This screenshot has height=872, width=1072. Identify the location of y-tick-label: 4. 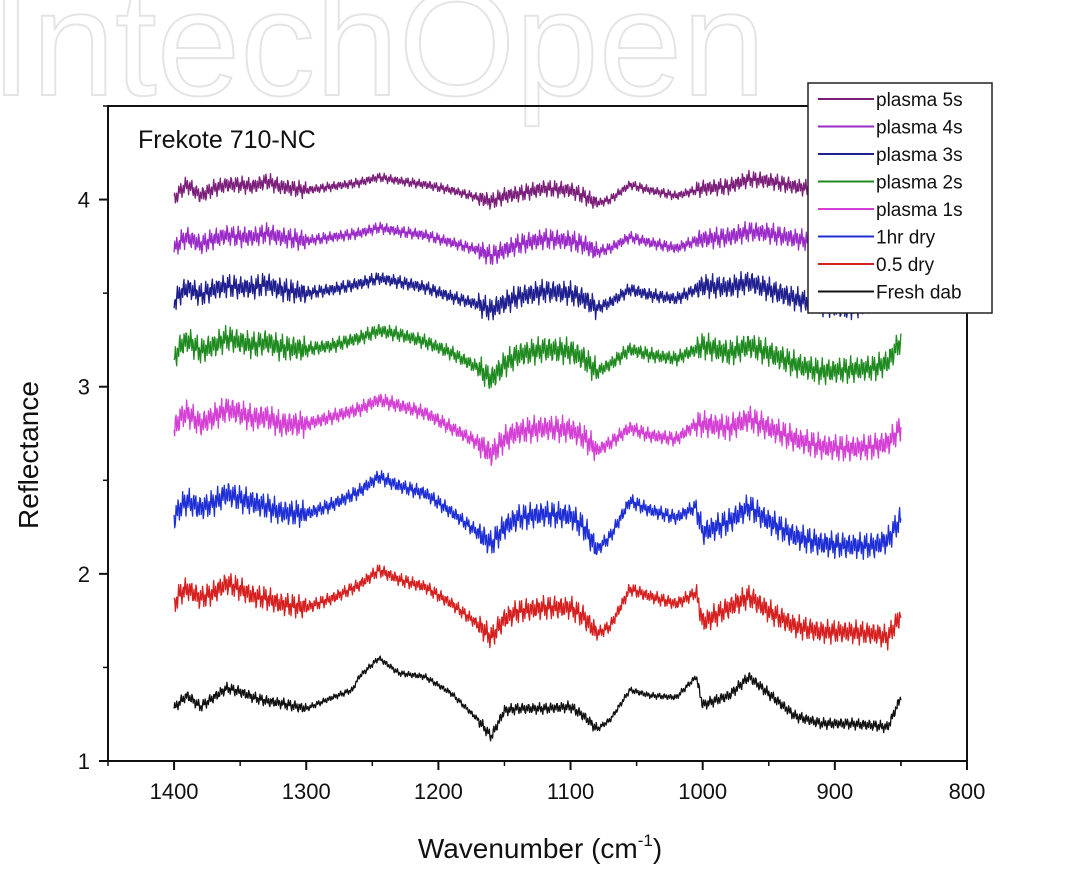
(84, 200).